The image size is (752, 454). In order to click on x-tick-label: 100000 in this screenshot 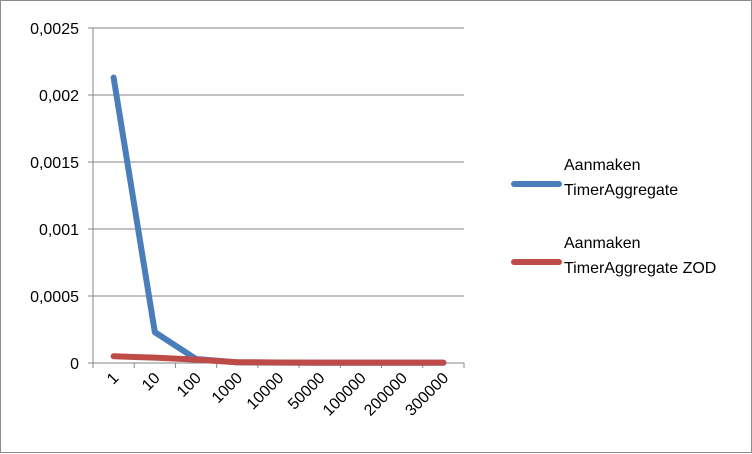, I will do `click(345, 395)`.